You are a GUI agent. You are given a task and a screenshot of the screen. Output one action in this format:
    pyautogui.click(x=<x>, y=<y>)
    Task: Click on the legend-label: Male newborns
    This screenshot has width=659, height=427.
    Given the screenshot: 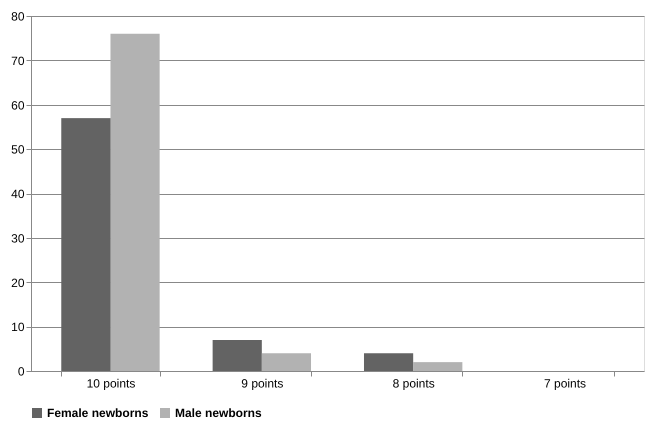 What is the action you would take?
    pyautogui.click(x=218, y=413)
    